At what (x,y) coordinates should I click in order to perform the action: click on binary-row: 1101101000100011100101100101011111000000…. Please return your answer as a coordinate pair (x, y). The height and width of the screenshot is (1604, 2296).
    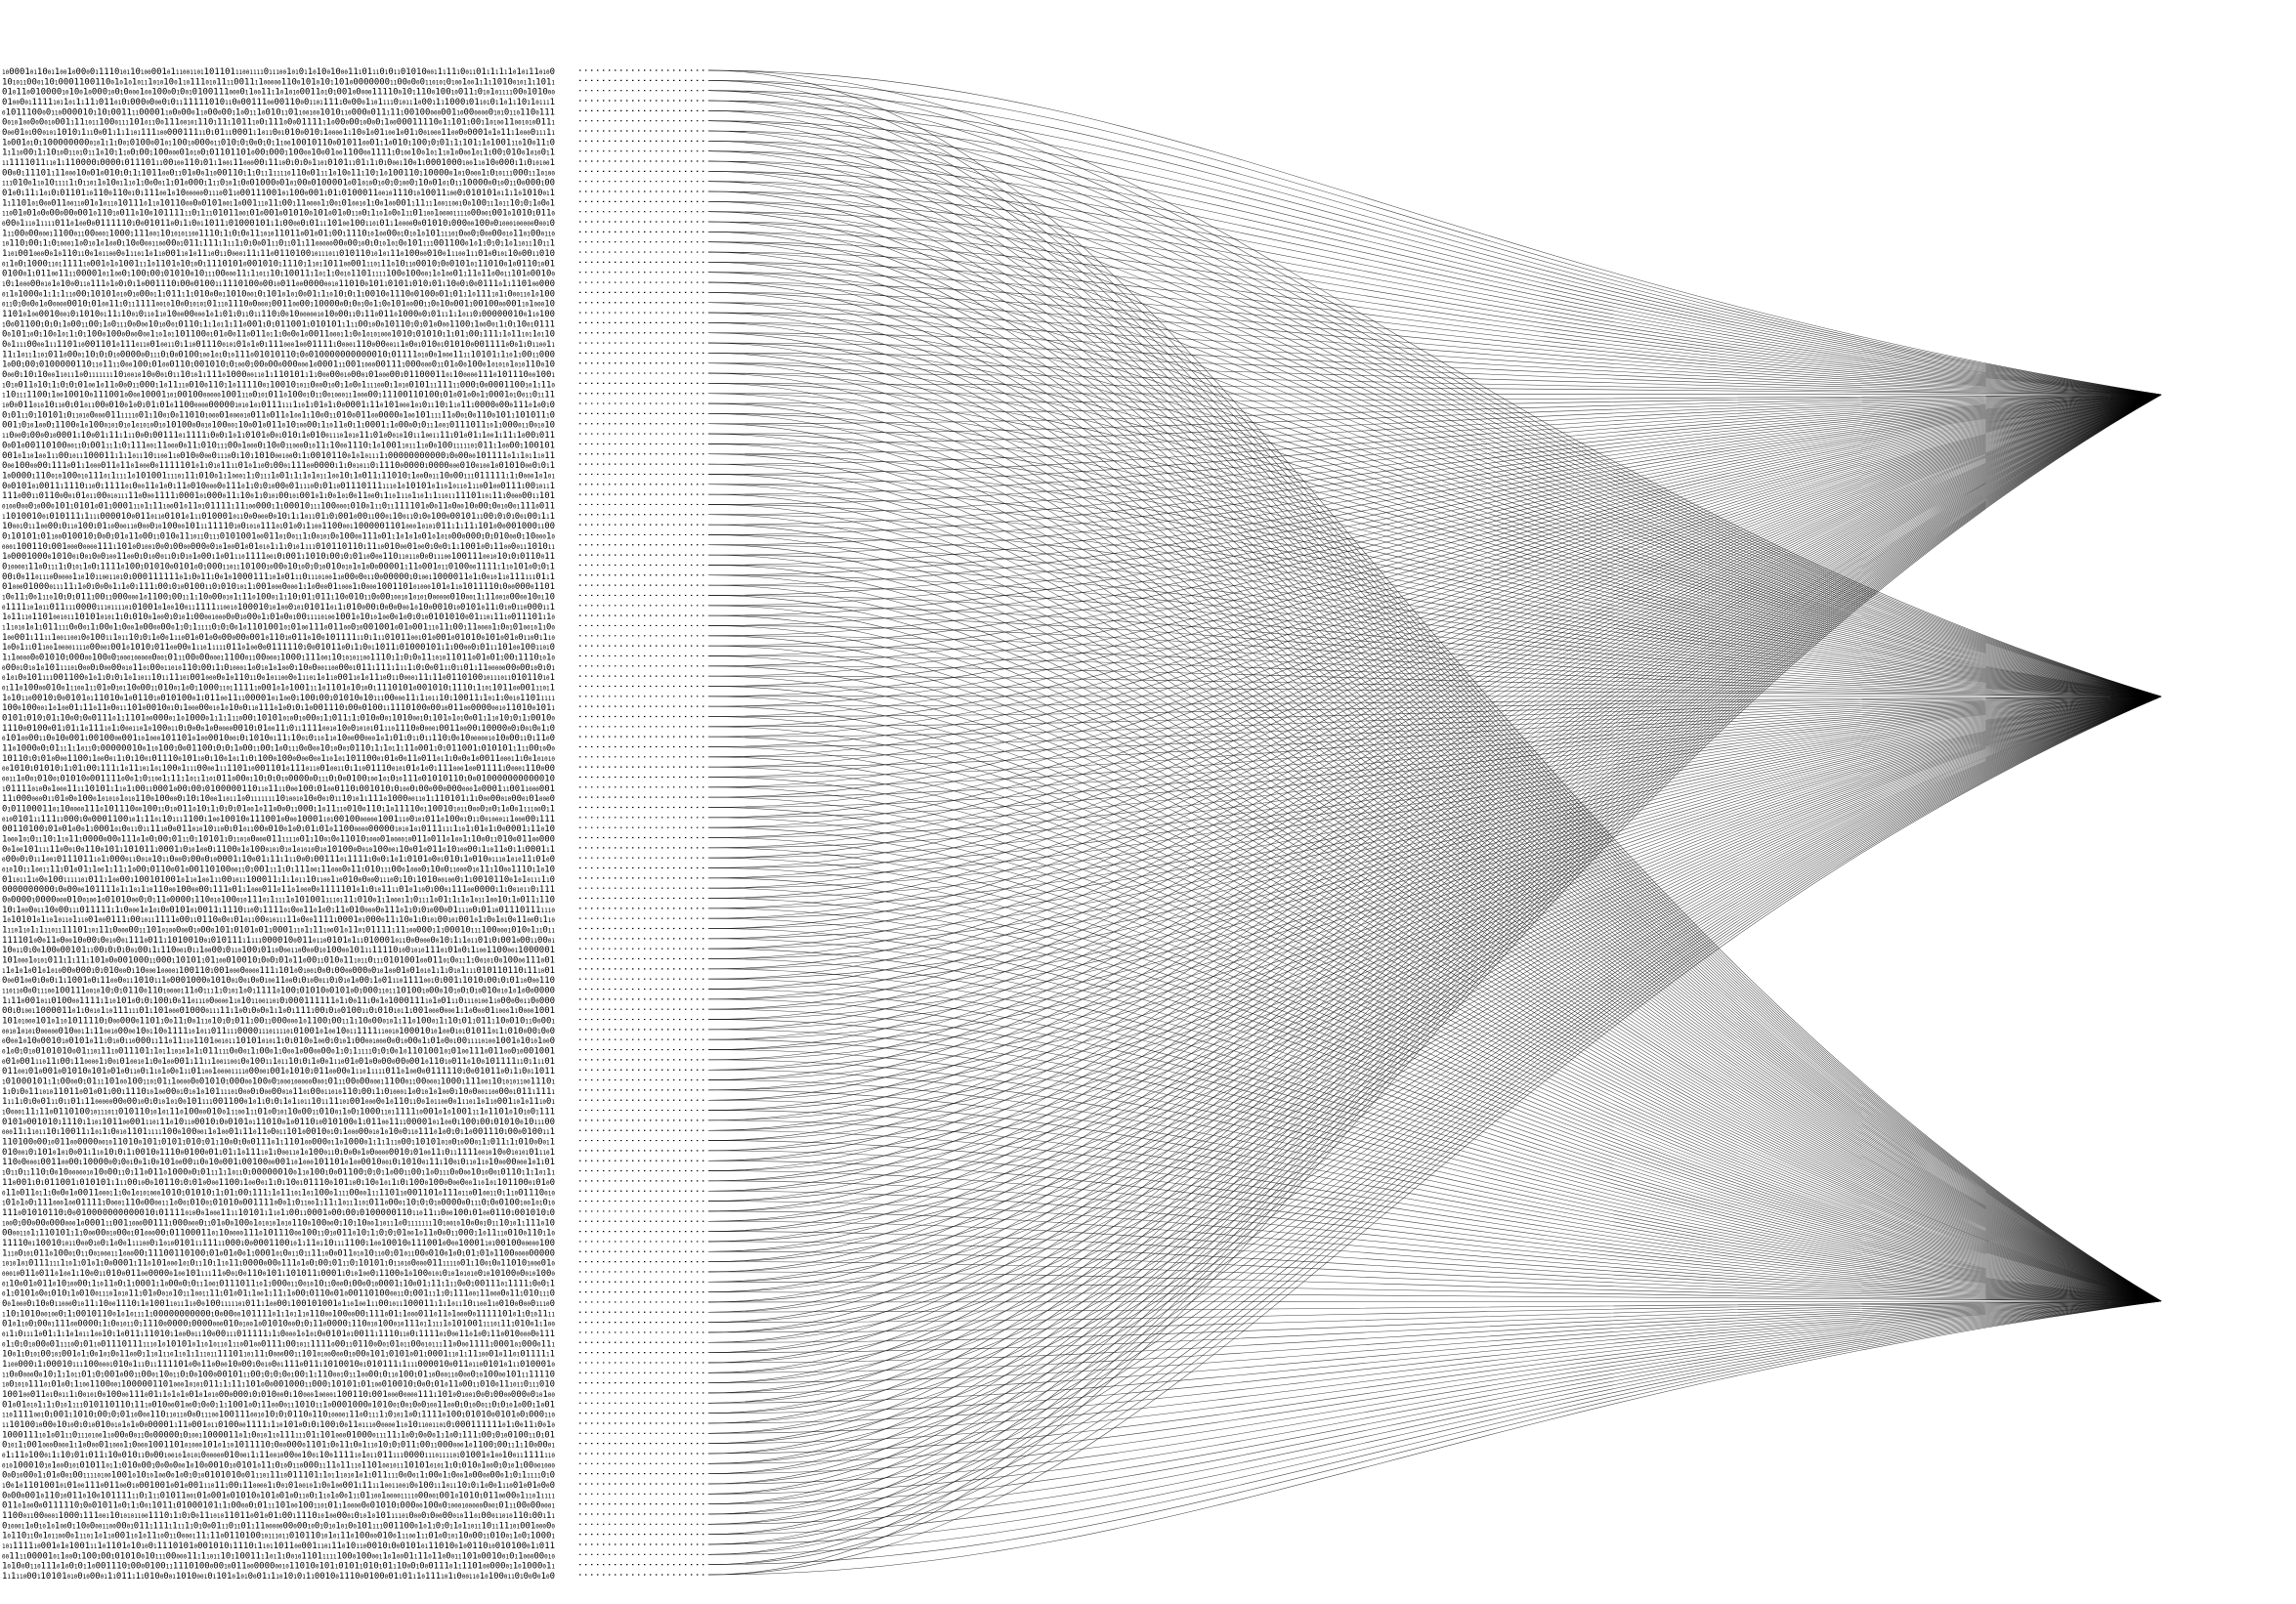
    Looking at the image, I should click on (278, 1314).